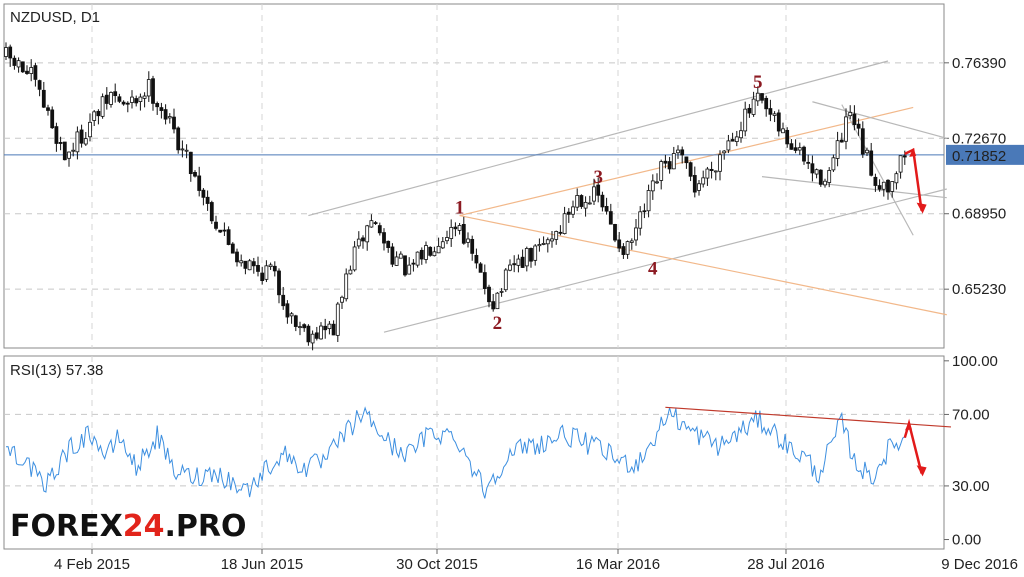  I want to click on wave-labels: 1 2 3 4 5, so click(609, 203).